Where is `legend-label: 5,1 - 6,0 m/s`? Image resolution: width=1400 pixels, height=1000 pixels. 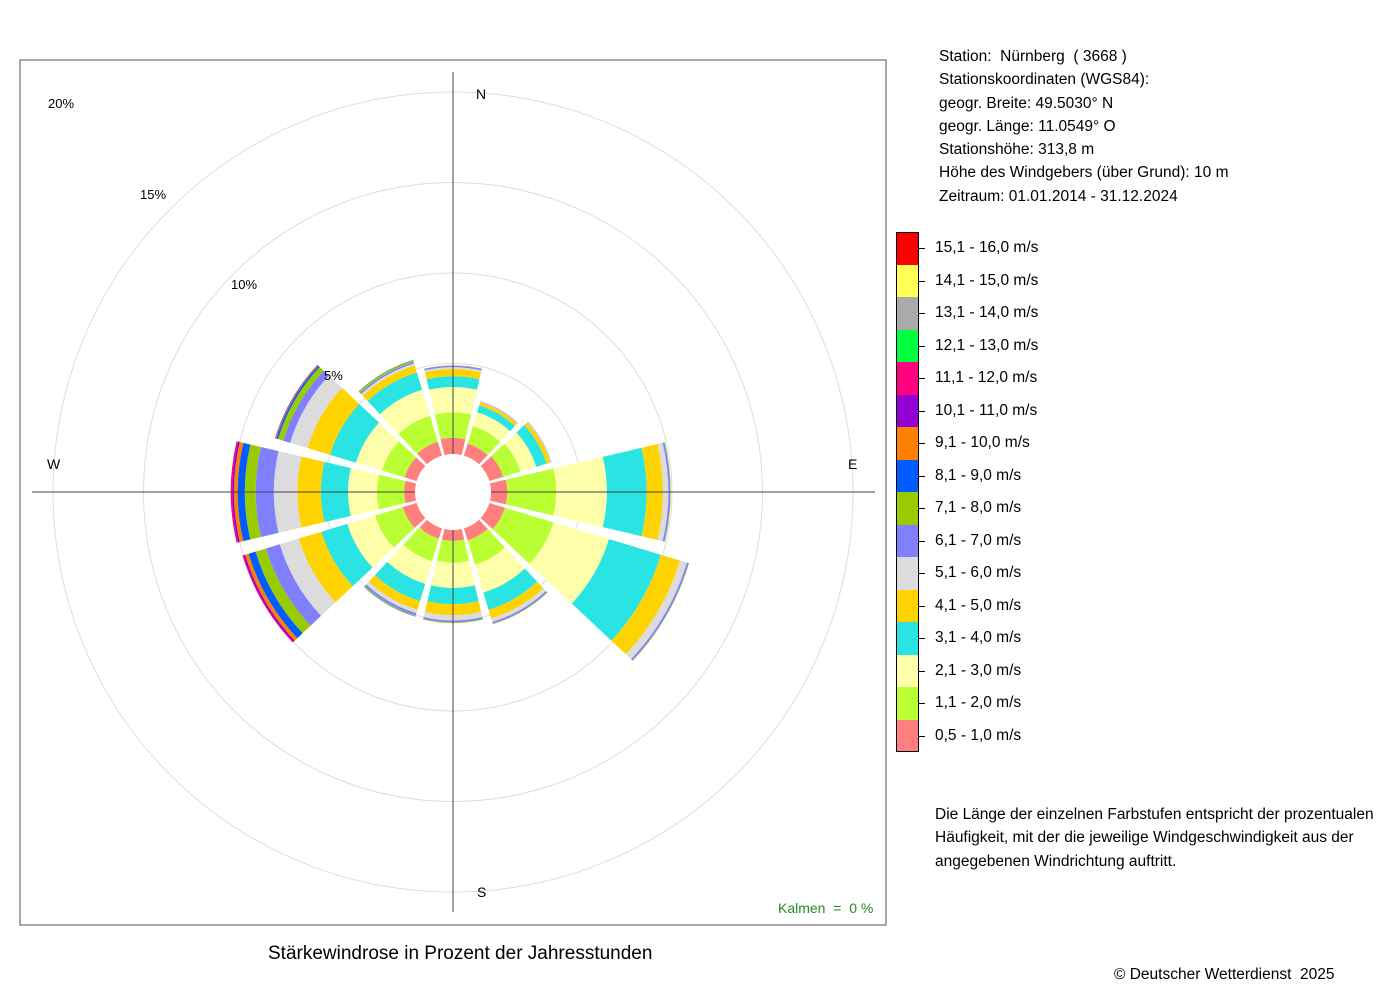
legend-label: 5,1 - 6,0 m/s is located at coordinates (978, 572).